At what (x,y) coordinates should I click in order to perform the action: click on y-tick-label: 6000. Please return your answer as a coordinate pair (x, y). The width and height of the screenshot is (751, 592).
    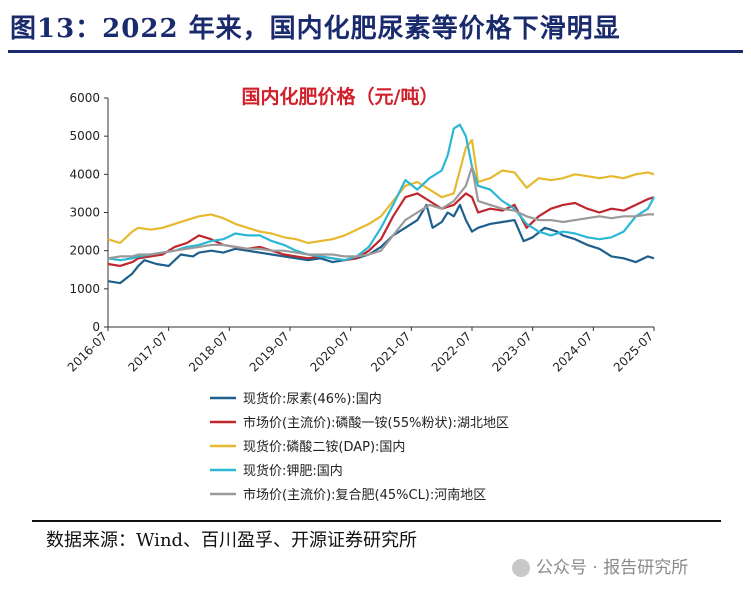
    Looking at the image, I should click on (84, 98).